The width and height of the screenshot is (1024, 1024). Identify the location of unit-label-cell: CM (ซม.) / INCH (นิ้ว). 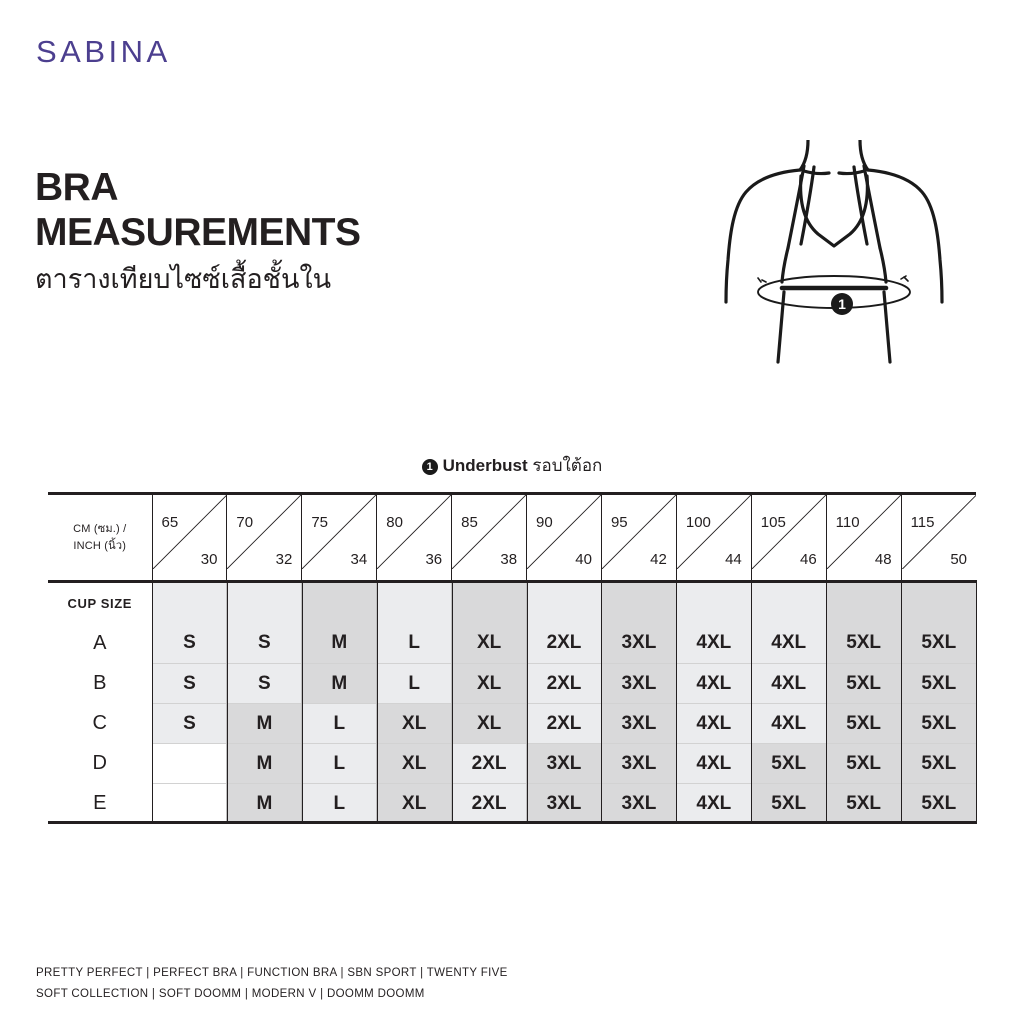
(100, 537).